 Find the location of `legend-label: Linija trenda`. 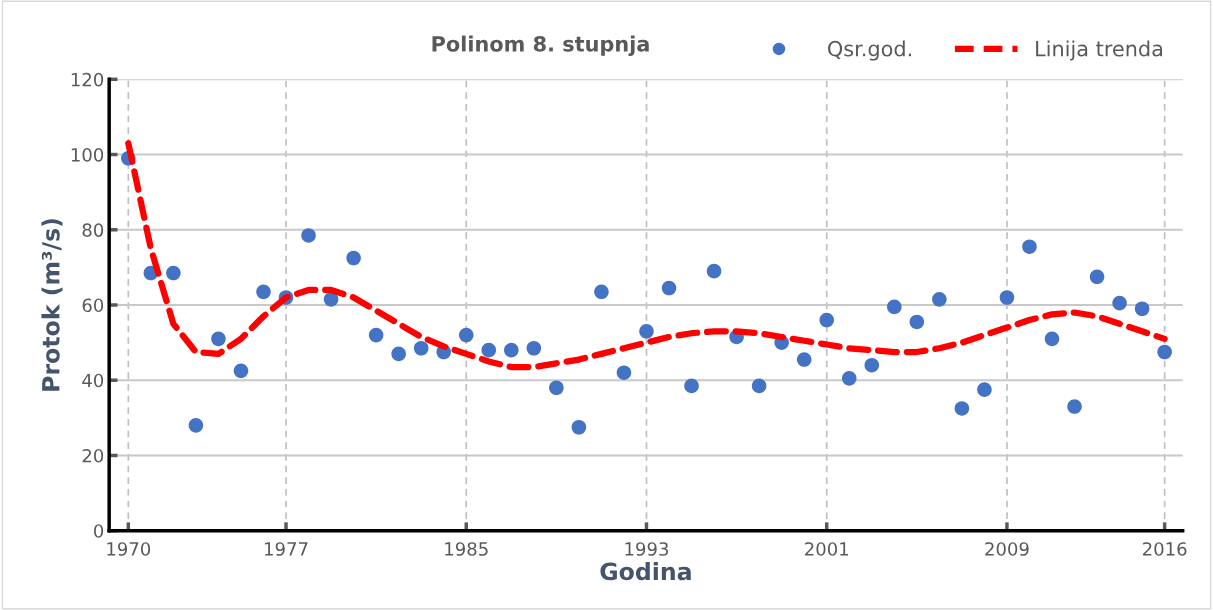

legend-label: Linija trenda is located at coordinates (1099, 50).